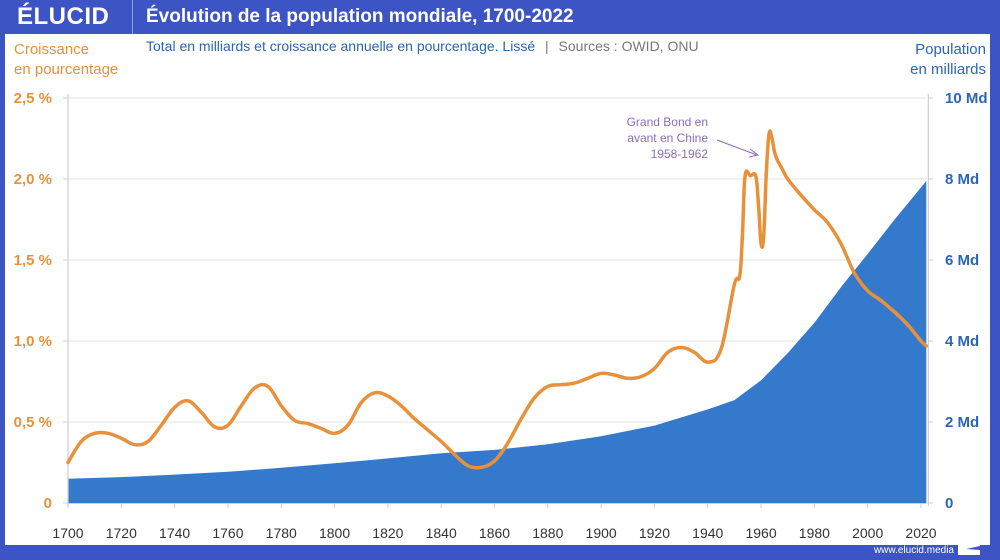 The image size is (1000, 560). What do you see at coordinates (814, 533) in the screenshot?
I see `x-tick-label: 1980` at bounding box center [814, 533].